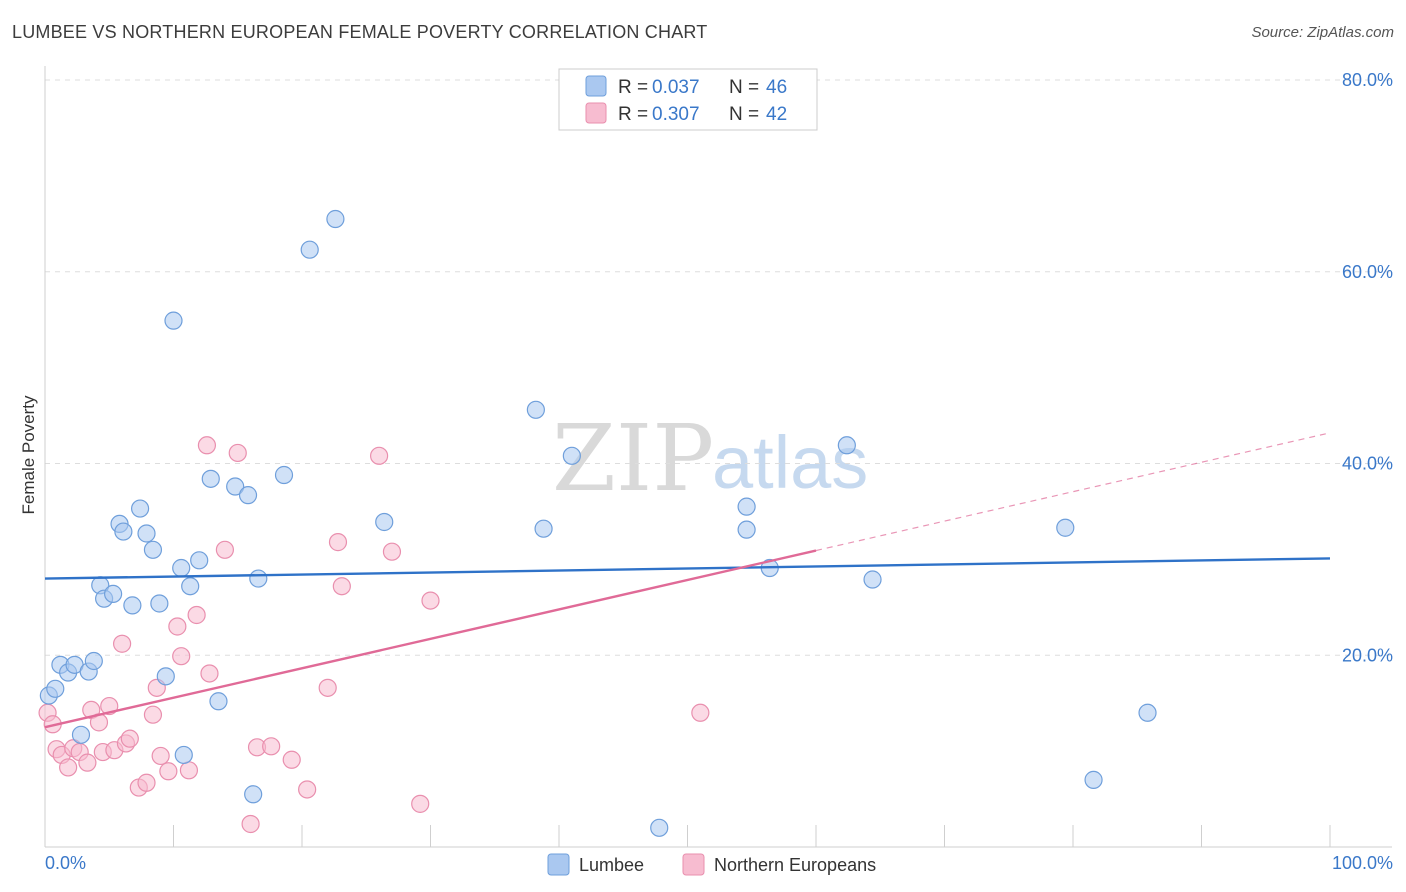 Image resolution: width=1406 pixels, height=892 pixels. I want to click on legend-swatch-lumbee, so click(596, 86).